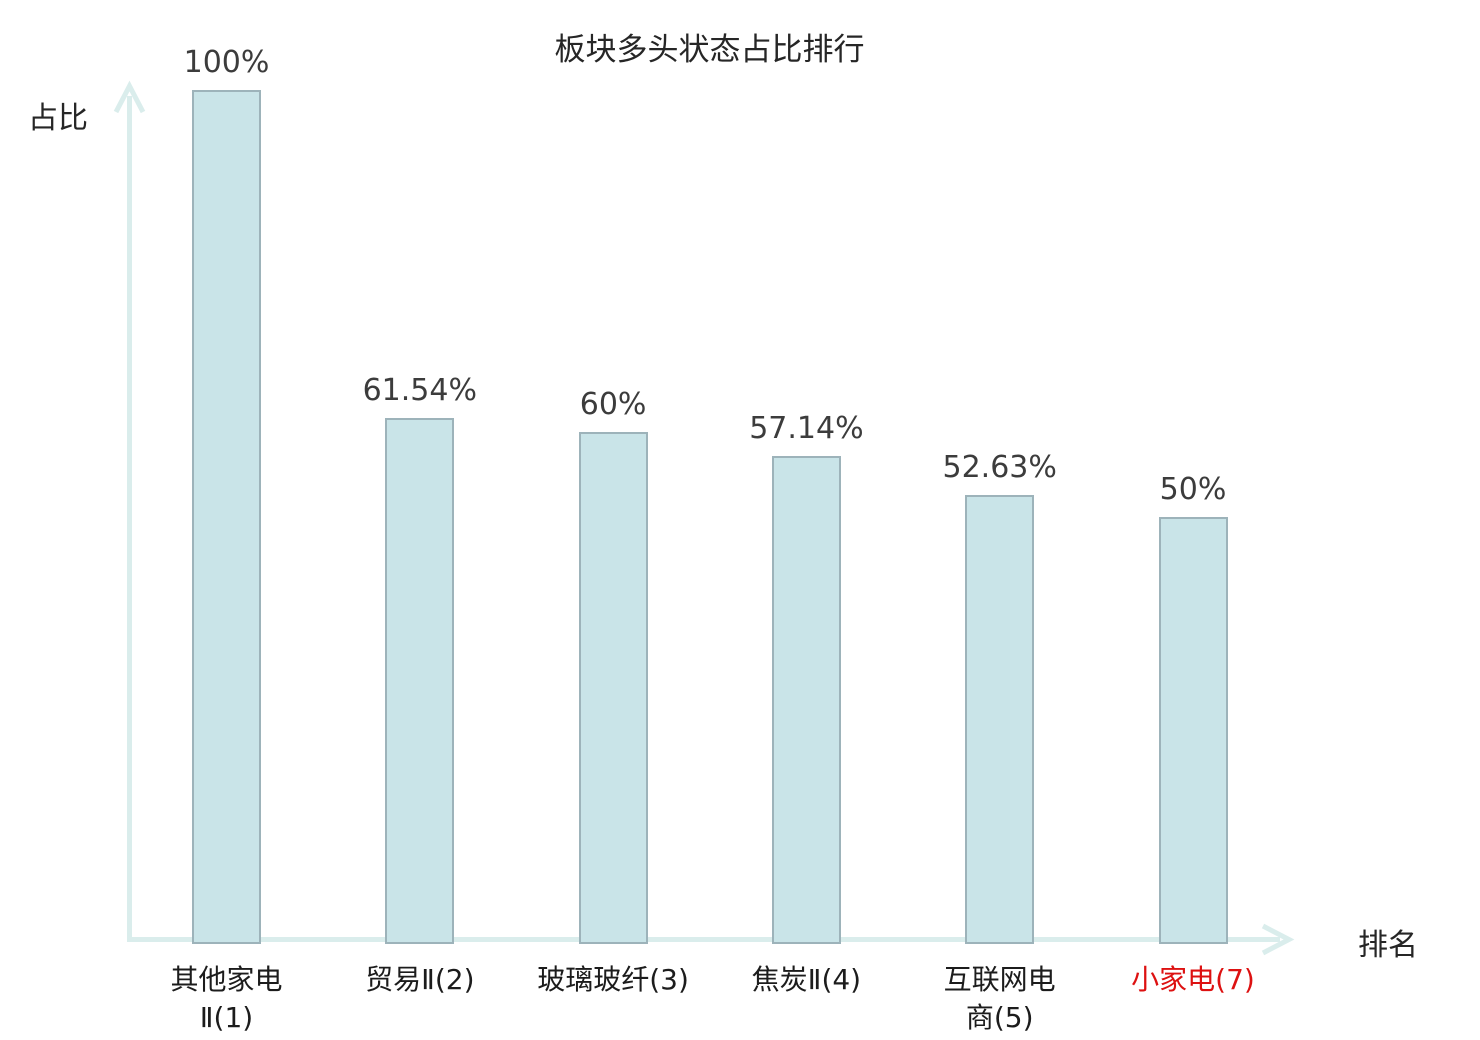 The width and height of the screenshot is (1480, 1040). What do you see at coordinates (226, 998) in the screenshot?
I see `category-label: 其他家电 Ⅱ(1)` at bounding box center [226, 998].